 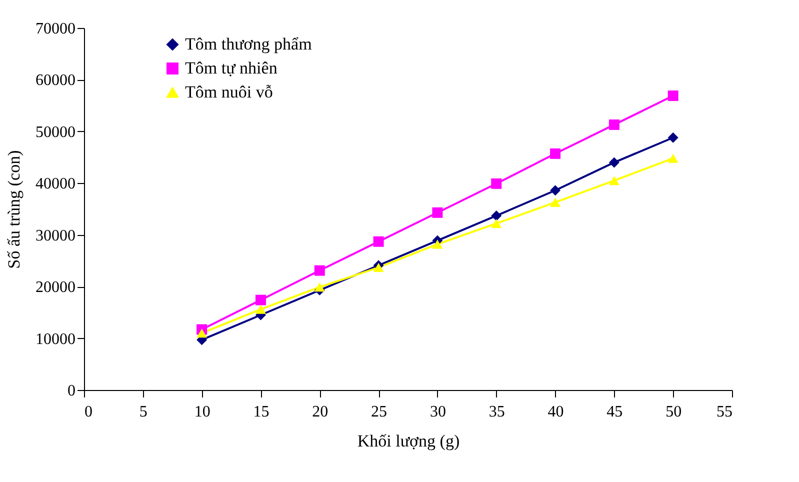 I want to click on x-tick-label: 25, so click(x=379, y=412).